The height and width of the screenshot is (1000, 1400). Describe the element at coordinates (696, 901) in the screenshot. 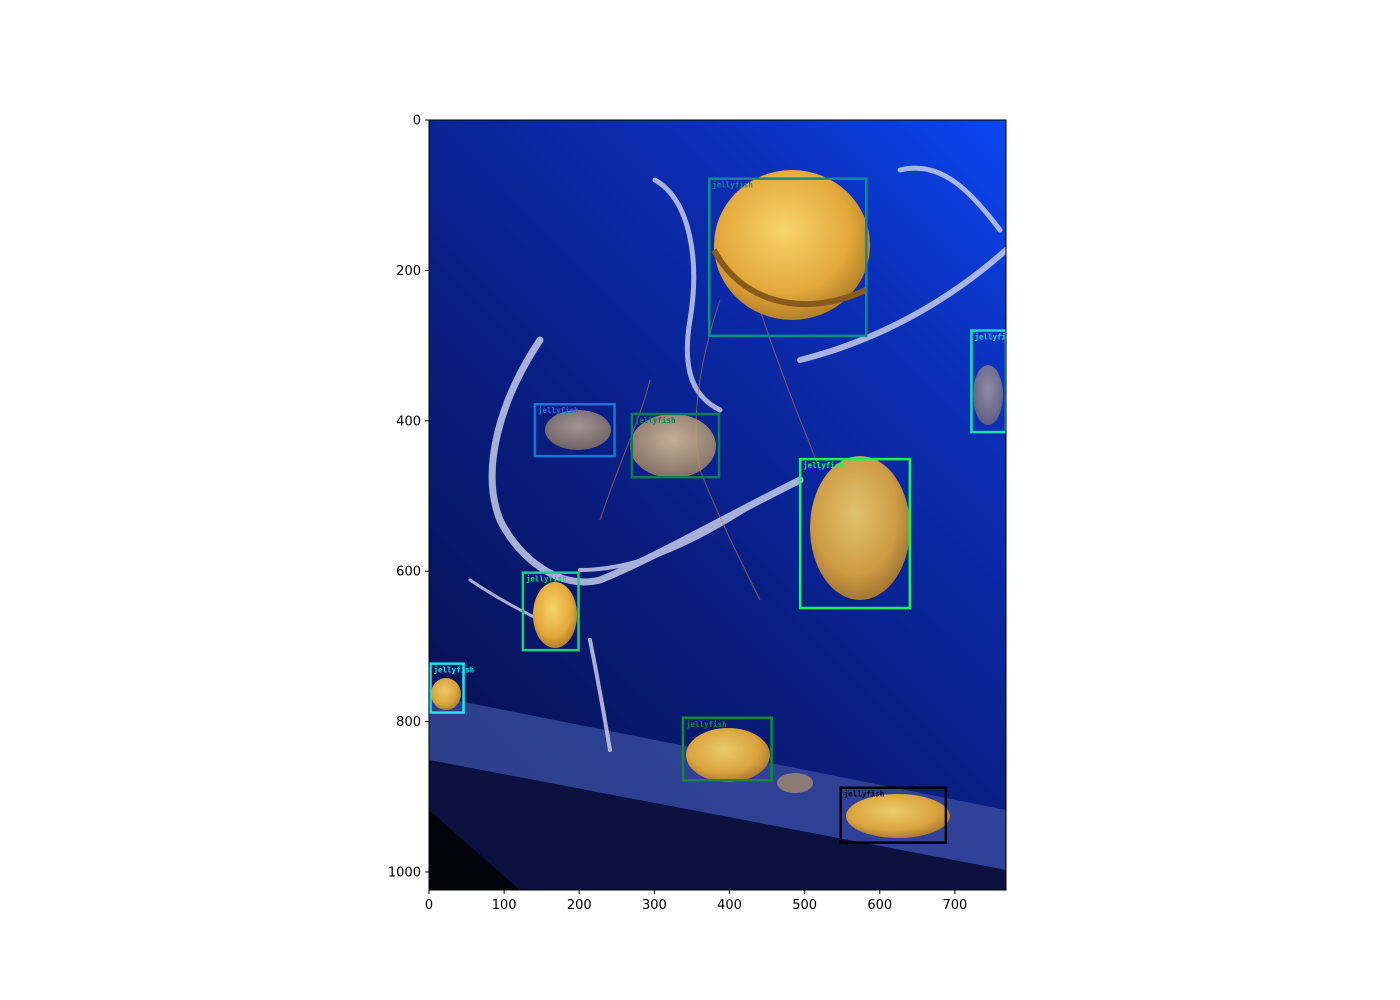

I see `x-axis: 0 100 200 300 400 500 600 700` at that location.